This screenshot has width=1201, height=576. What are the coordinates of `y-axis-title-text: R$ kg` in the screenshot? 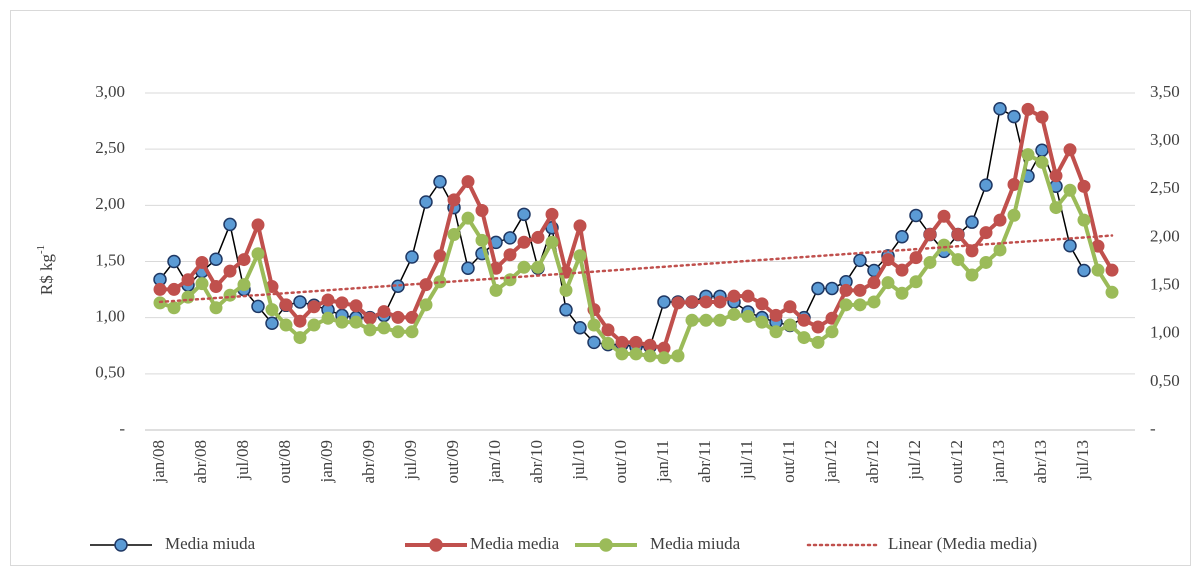 It's located at (46, 275).